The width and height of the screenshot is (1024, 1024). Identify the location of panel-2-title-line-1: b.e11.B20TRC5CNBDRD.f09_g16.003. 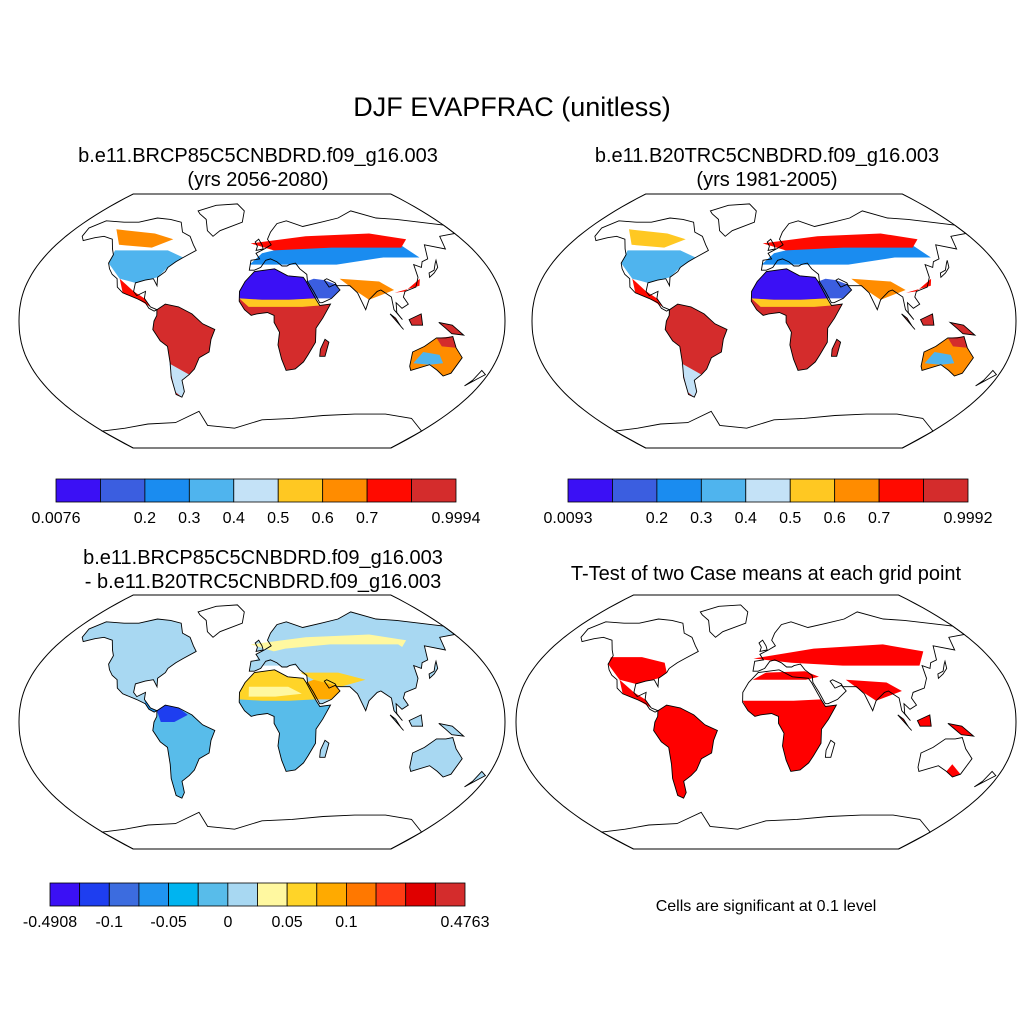
(767, 156).